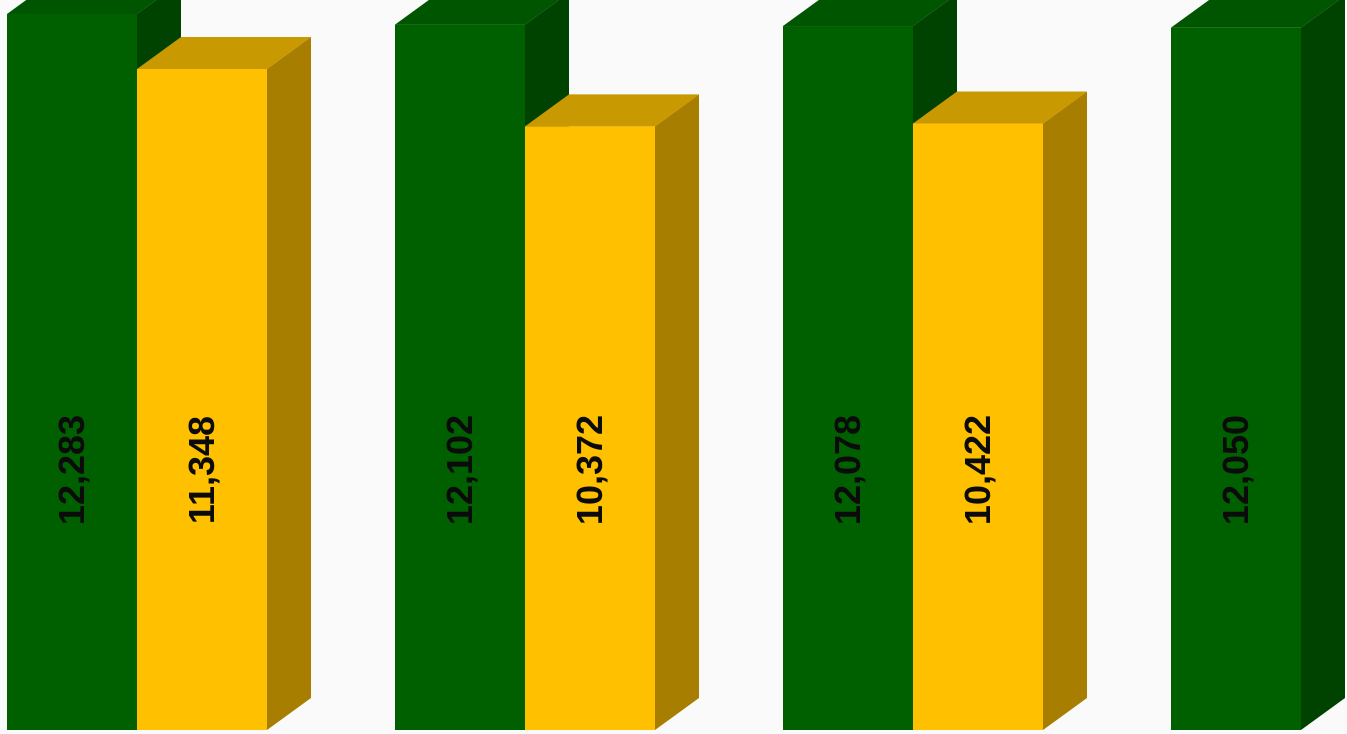 This screenshot has width=1347, height=734. Describe the element at coordinates (847, 470) in the screenshot. I see `data-label-series-1: 12,078` at that location.